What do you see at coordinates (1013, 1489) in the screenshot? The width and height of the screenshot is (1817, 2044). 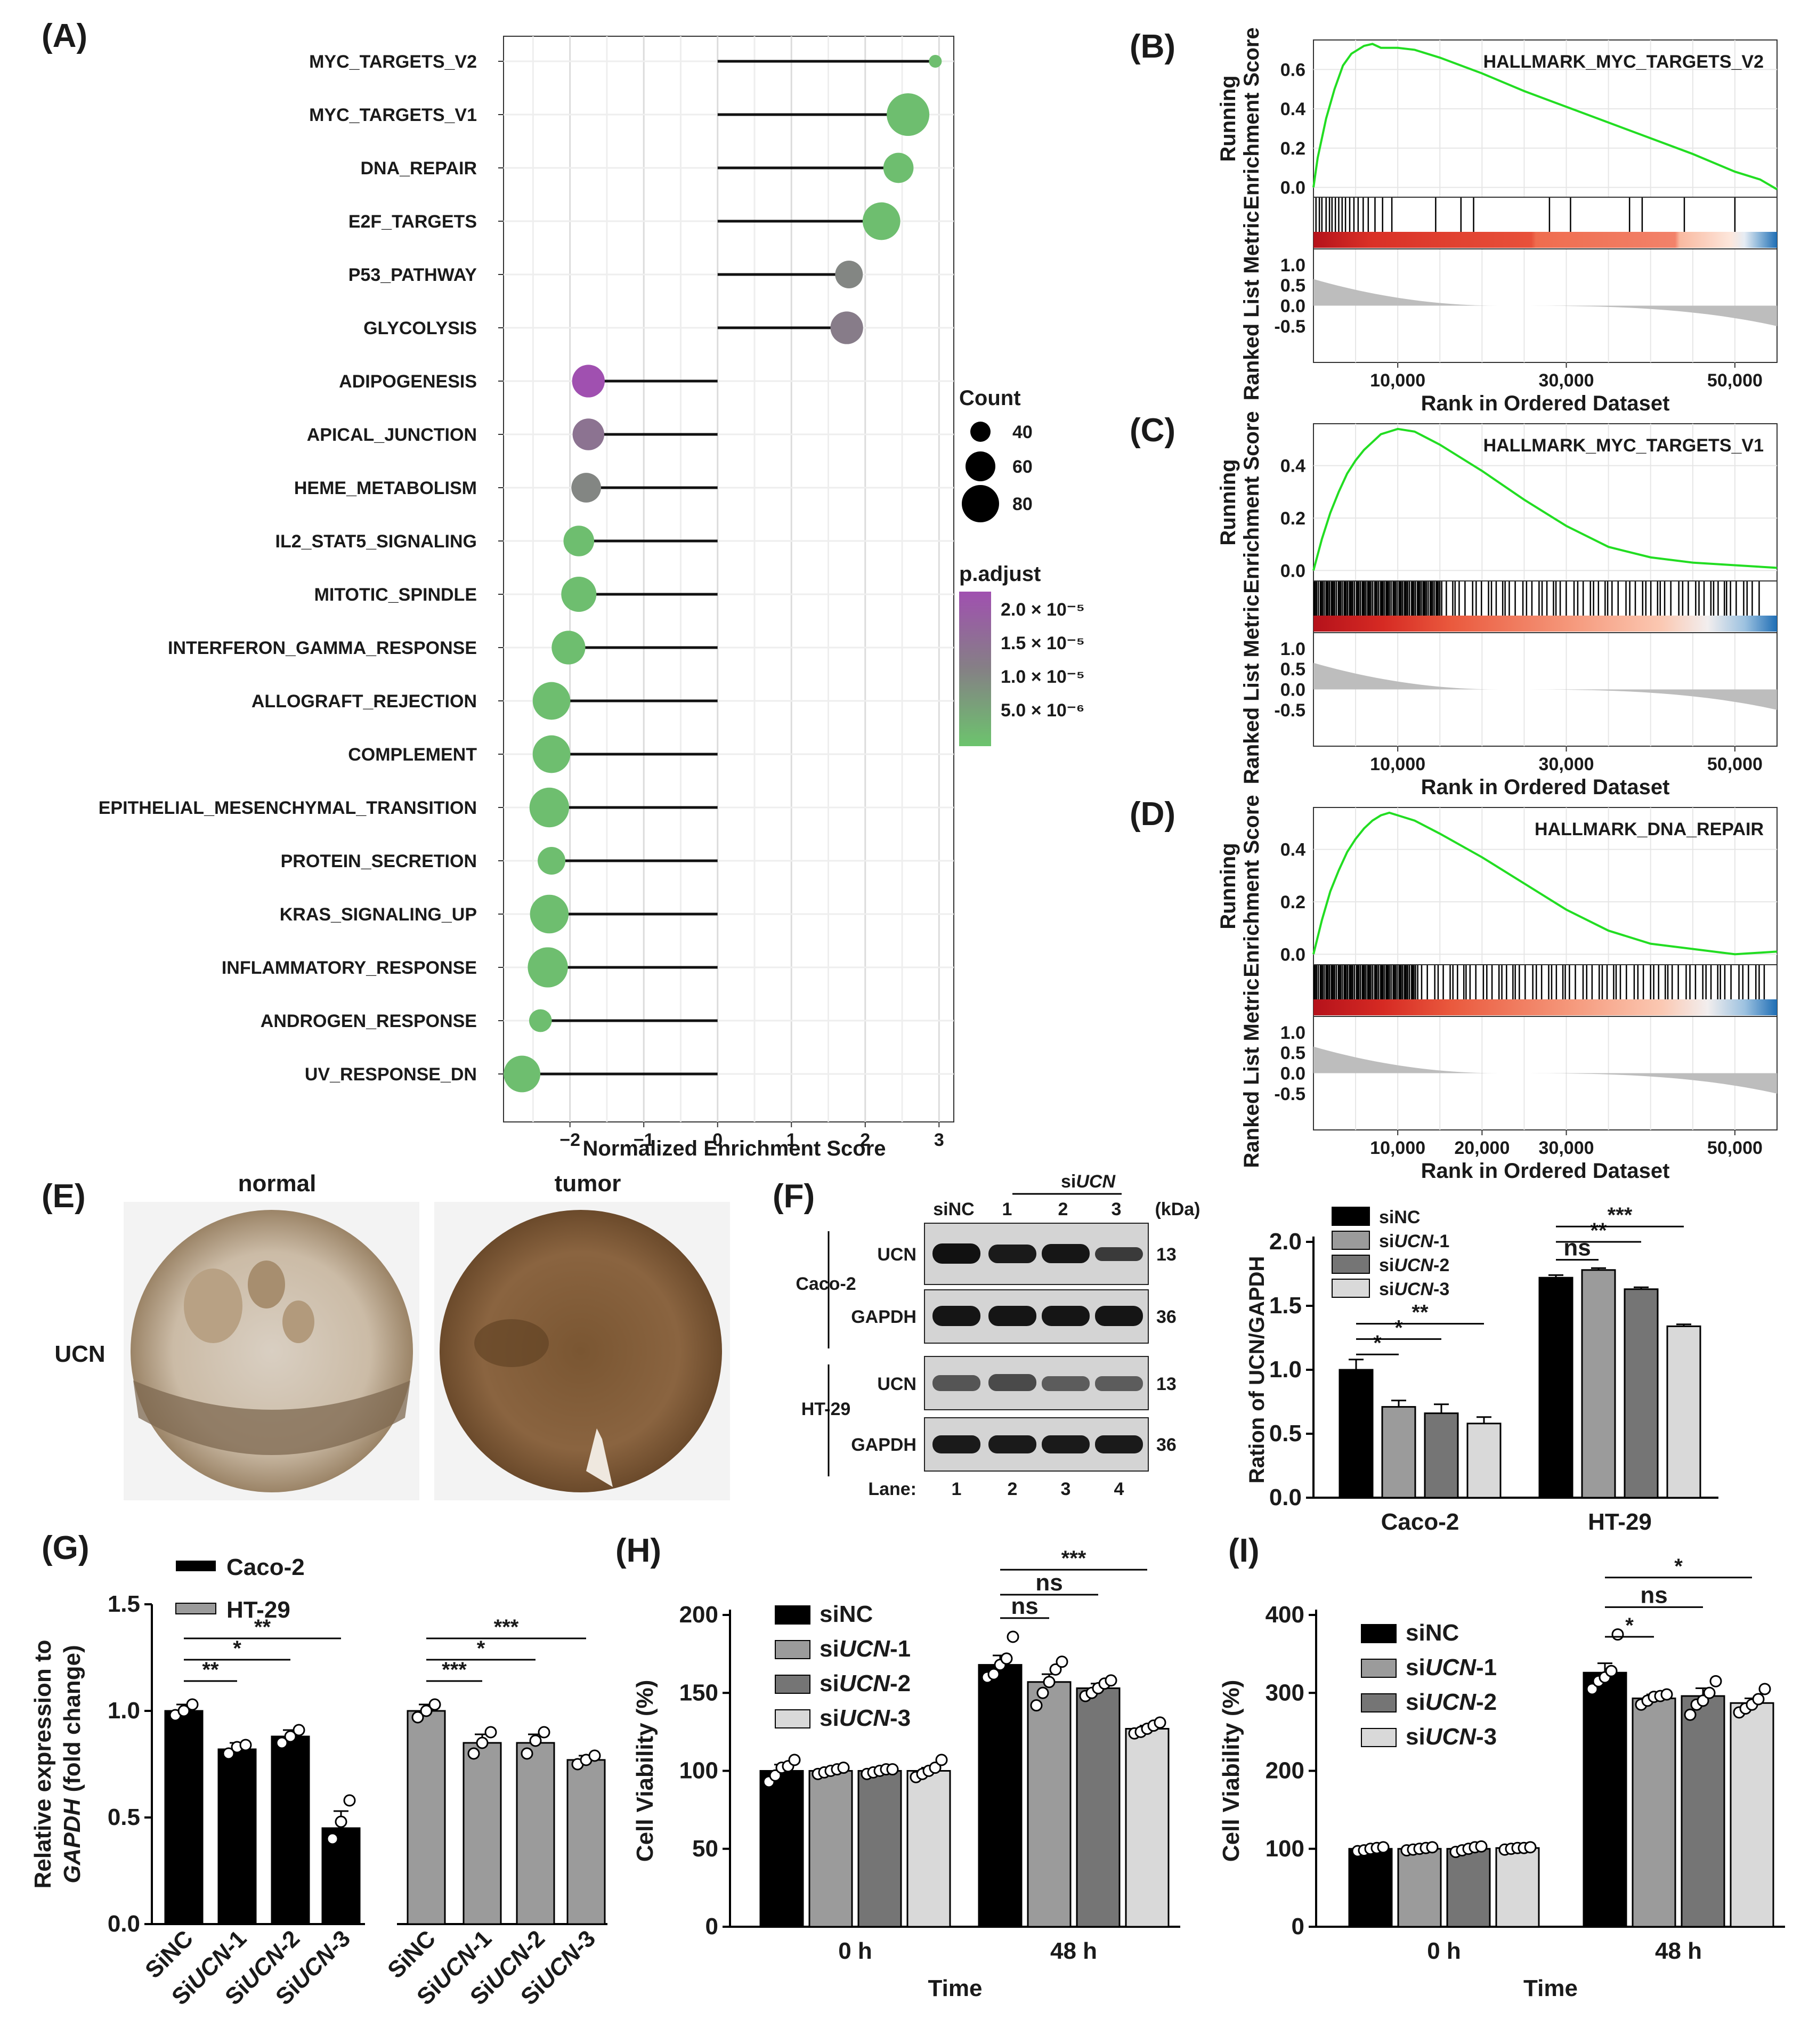 I see `blot-lane-number: 2` at bounding box center [1013, 1489].